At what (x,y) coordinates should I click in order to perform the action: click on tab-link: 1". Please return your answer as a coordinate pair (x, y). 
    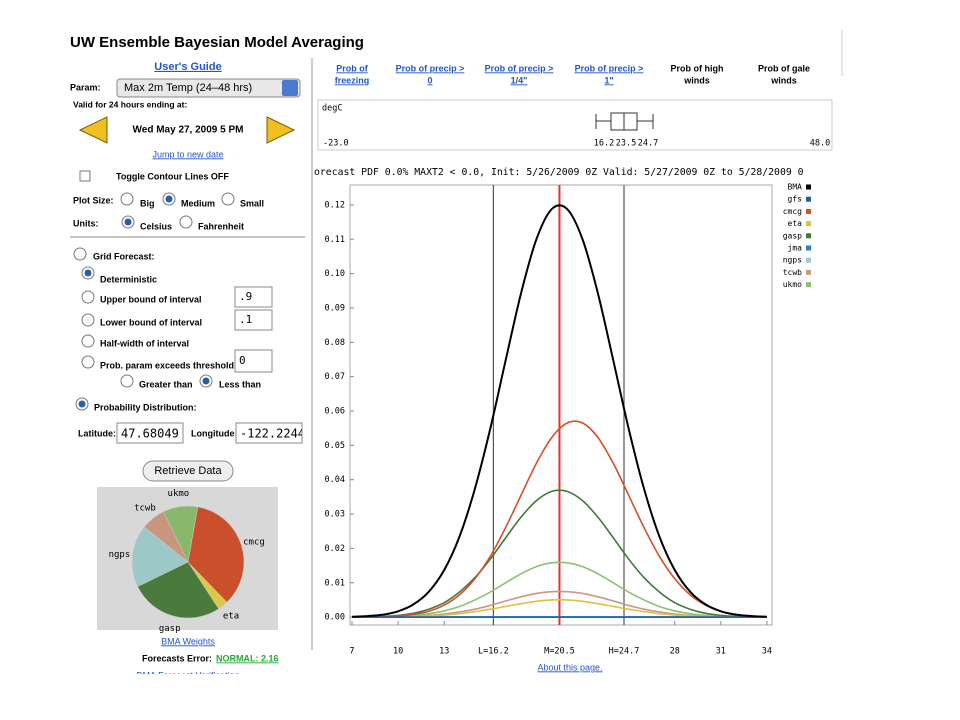
    Looking at the image, I should click on (608, 80).